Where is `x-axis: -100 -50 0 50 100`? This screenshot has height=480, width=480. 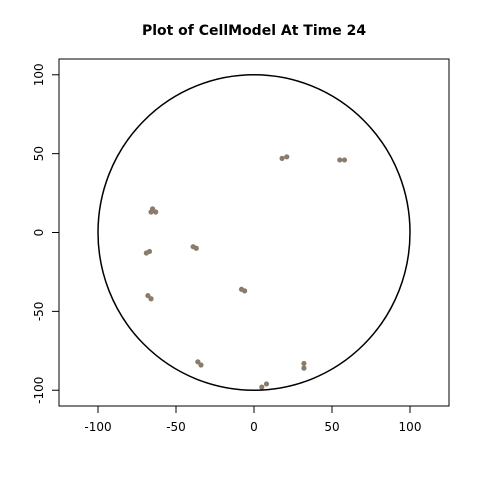 x-axis: -100 -50 0 50 100 is located at coordinates (252, 420).